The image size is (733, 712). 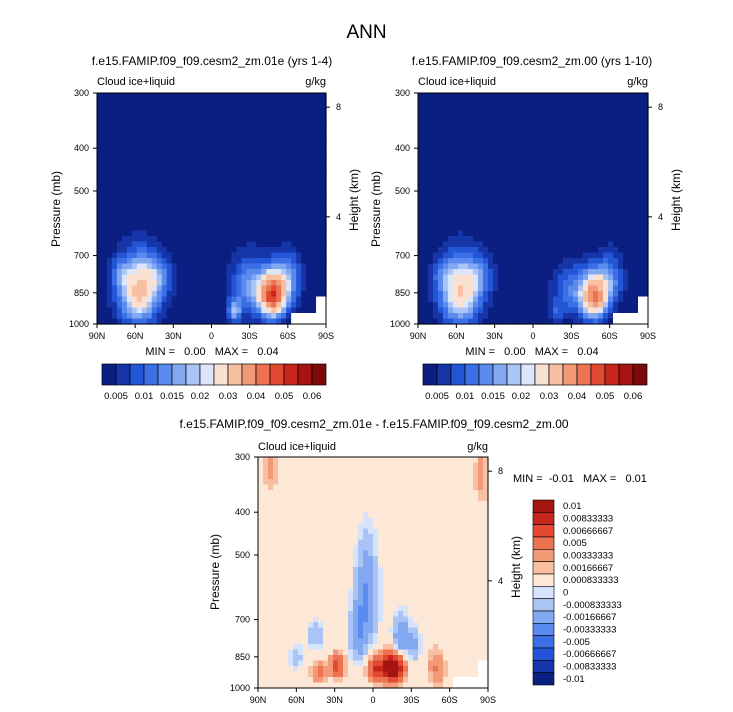 I want to click on y-tick-label: 850, so click(x=402, y=293).